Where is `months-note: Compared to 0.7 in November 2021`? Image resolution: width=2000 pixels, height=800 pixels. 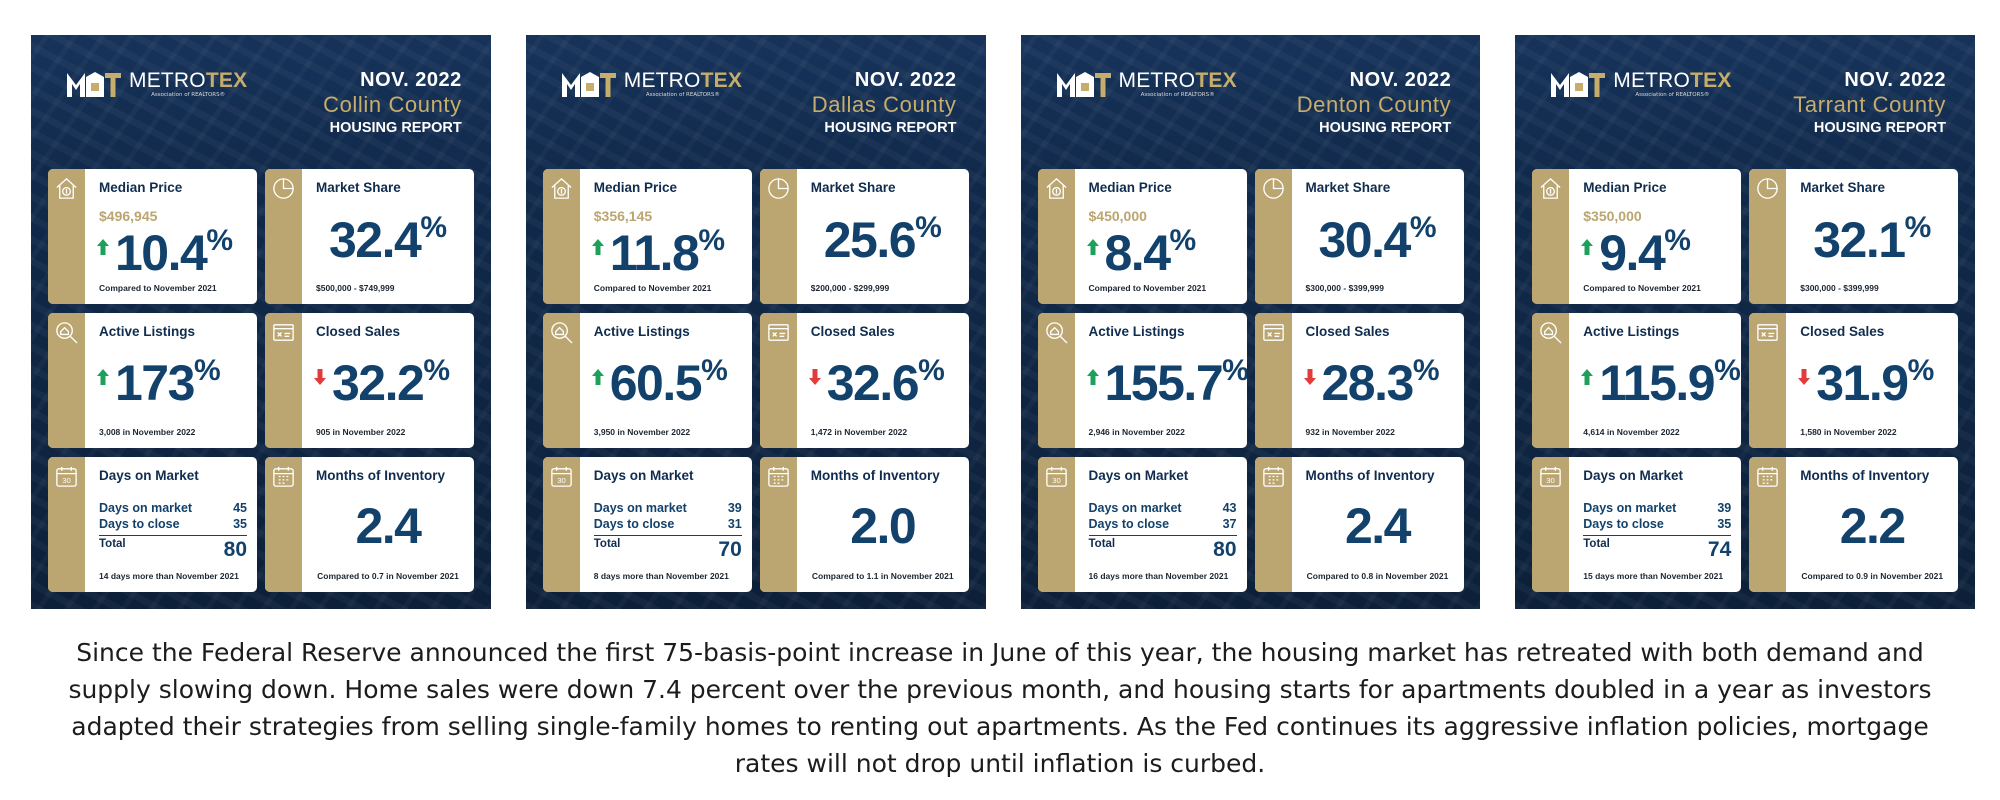
months-note: Compared to 0.7 in November 2021 is located at coordinates (388, 576).